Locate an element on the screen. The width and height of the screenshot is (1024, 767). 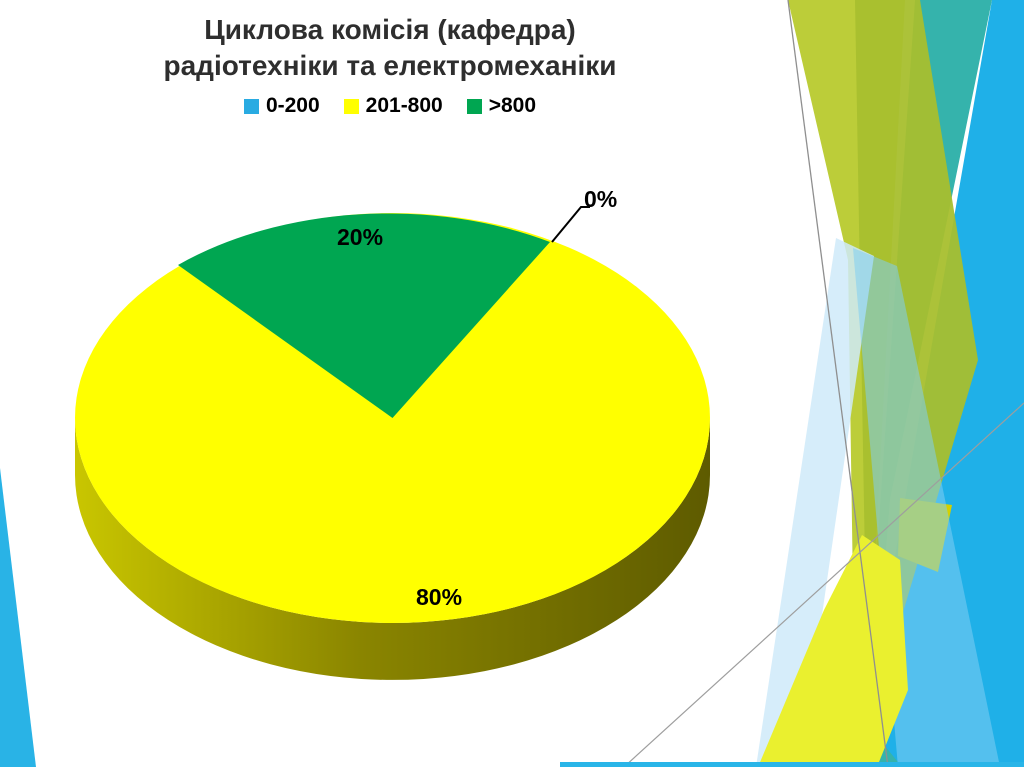
chart-title-line2: радіотехніки та електромеханіки is located at coordinates (390, 65).